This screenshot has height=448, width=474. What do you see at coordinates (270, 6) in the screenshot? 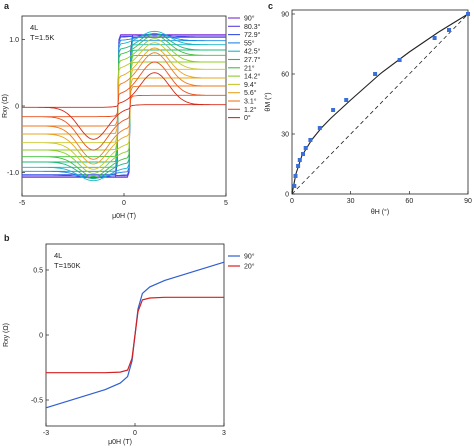
I see `panel-letter-c: c` at bounding box center [270, 6].